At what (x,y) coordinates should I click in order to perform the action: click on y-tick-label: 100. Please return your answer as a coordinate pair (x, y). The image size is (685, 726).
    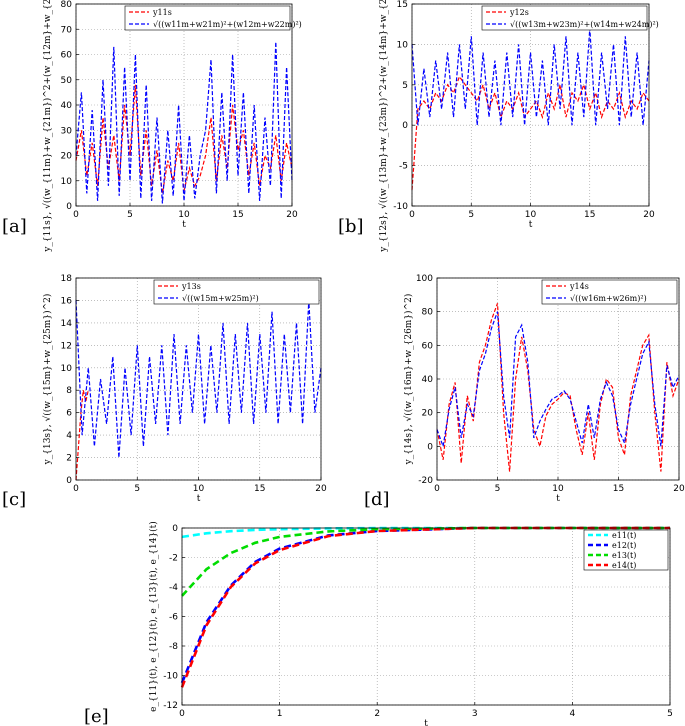
    Looking at the image, I should click on (424, 279).